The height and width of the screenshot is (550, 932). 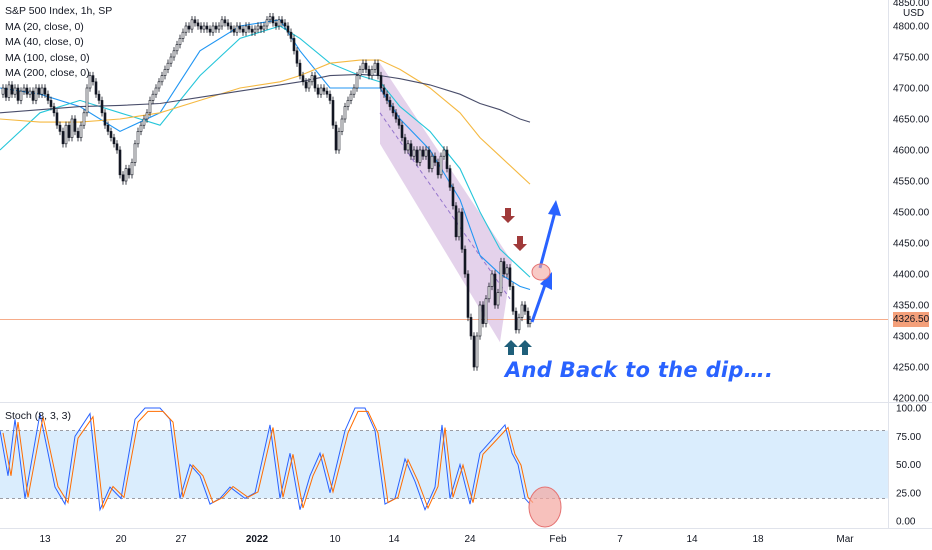 What do you see at coordinates (545, 507) in the screenshot?
I see `stoch-target-circle` at bounding box center [545, 507].